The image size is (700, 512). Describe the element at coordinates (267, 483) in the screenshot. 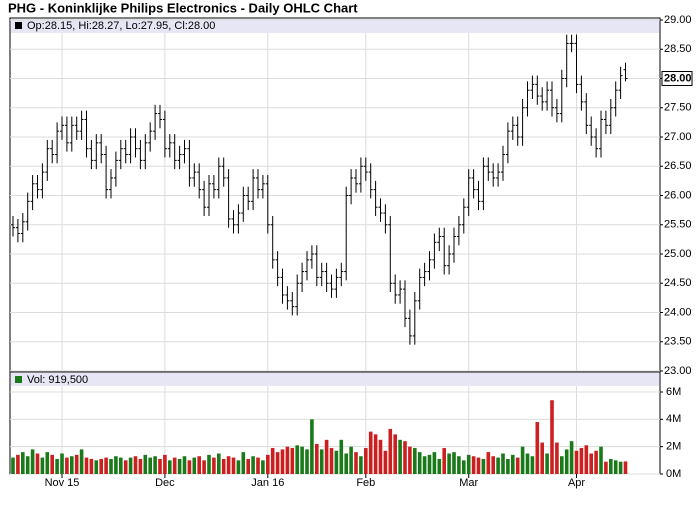

I see `x-tick-label: Jan 16` at that location.